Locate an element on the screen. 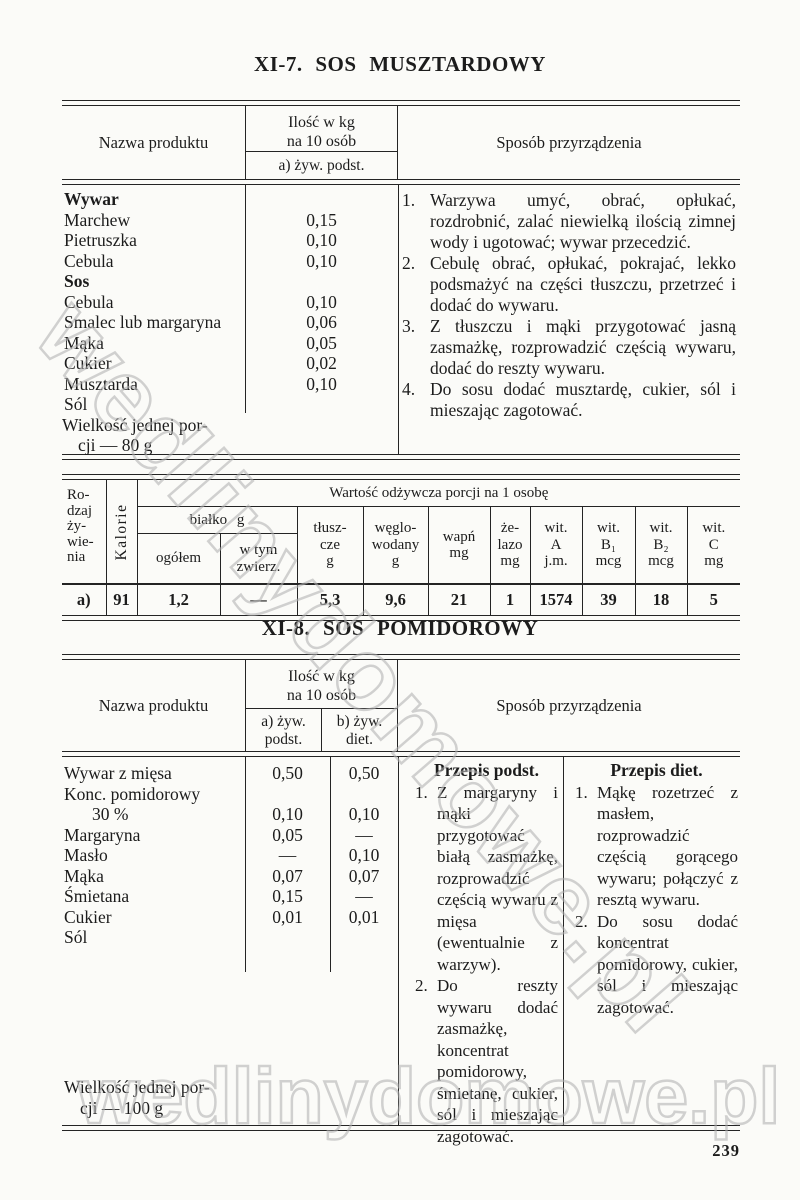 The height and width of the screenshot is (1200, 800). quantity-subcolumns: a) żyw. podst. b) żyw. diet. is located at coordinates (321, 730).